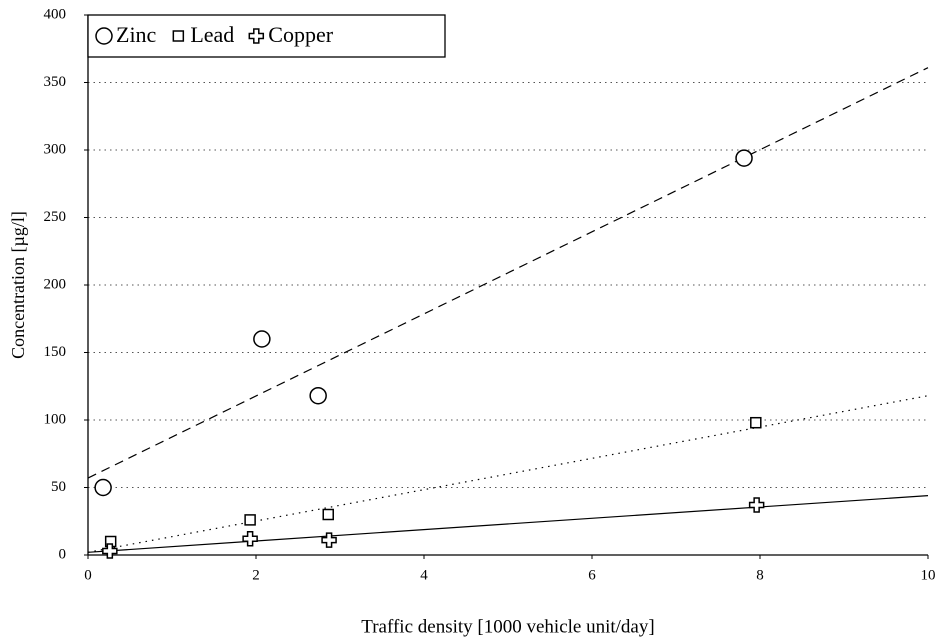  Describe the element at coordinates (266, 36) in the screenshot. I see `legend-box` at that location.